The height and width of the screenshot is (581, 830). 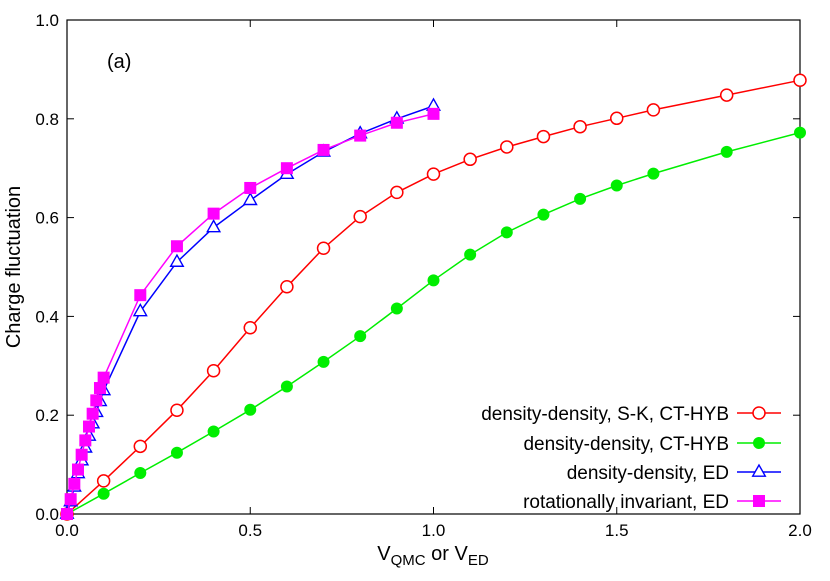 I want to click on x-axis-label-sub-ed: ED, so click(x=478, y=560).